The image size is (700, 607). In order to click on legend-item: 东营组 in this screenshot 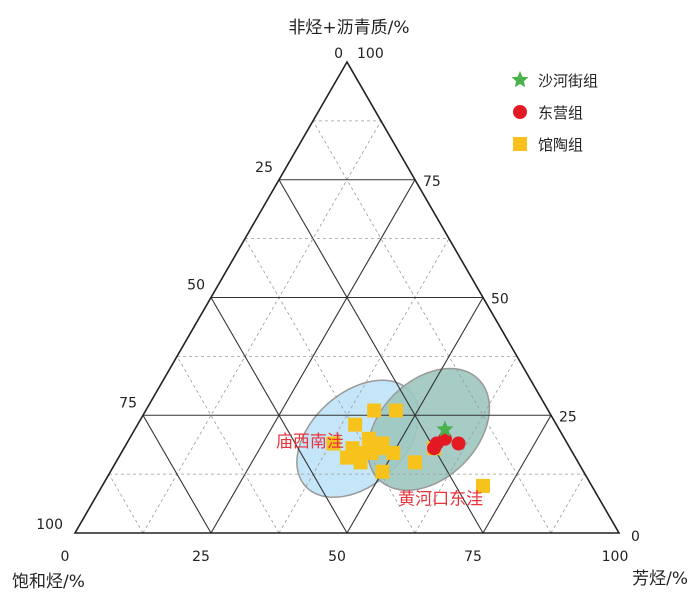, I will do `click(548, 113)`.